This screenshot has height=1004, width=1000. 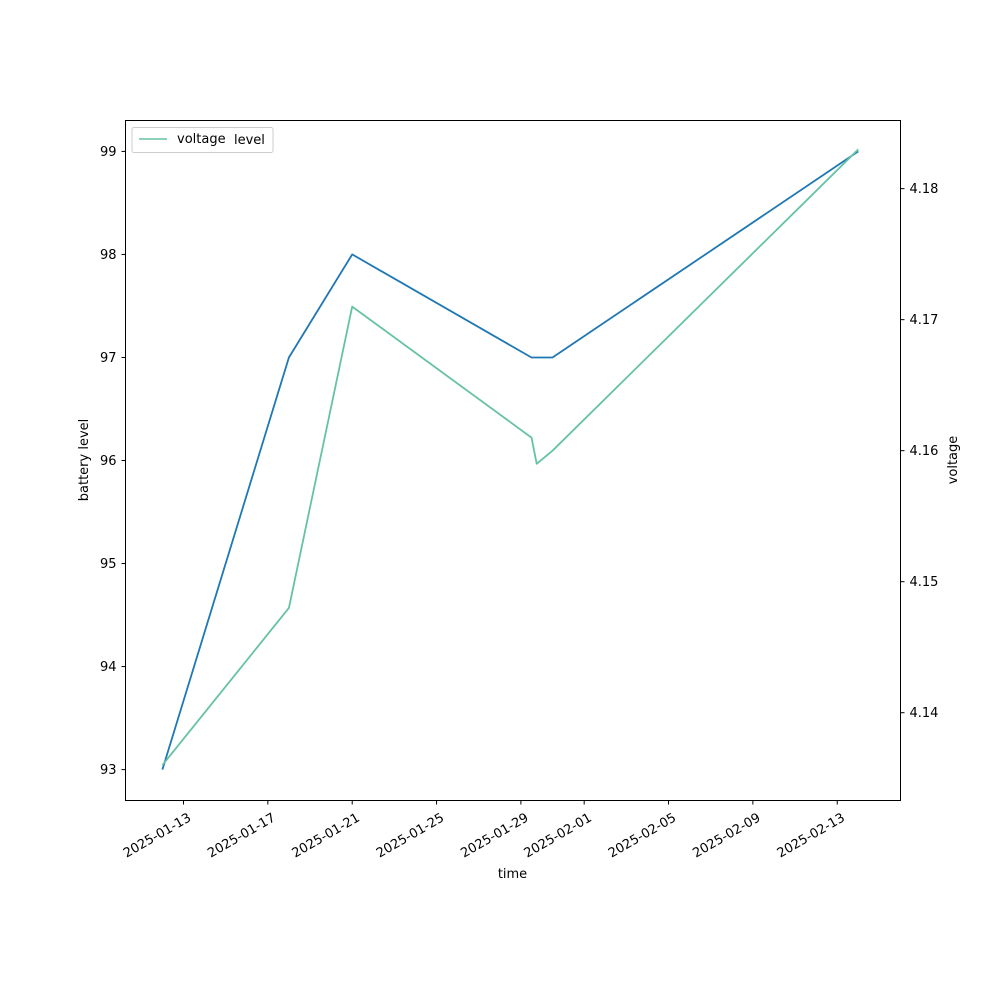 I want to click on legend-inner-box, so click(x=203, y=137).